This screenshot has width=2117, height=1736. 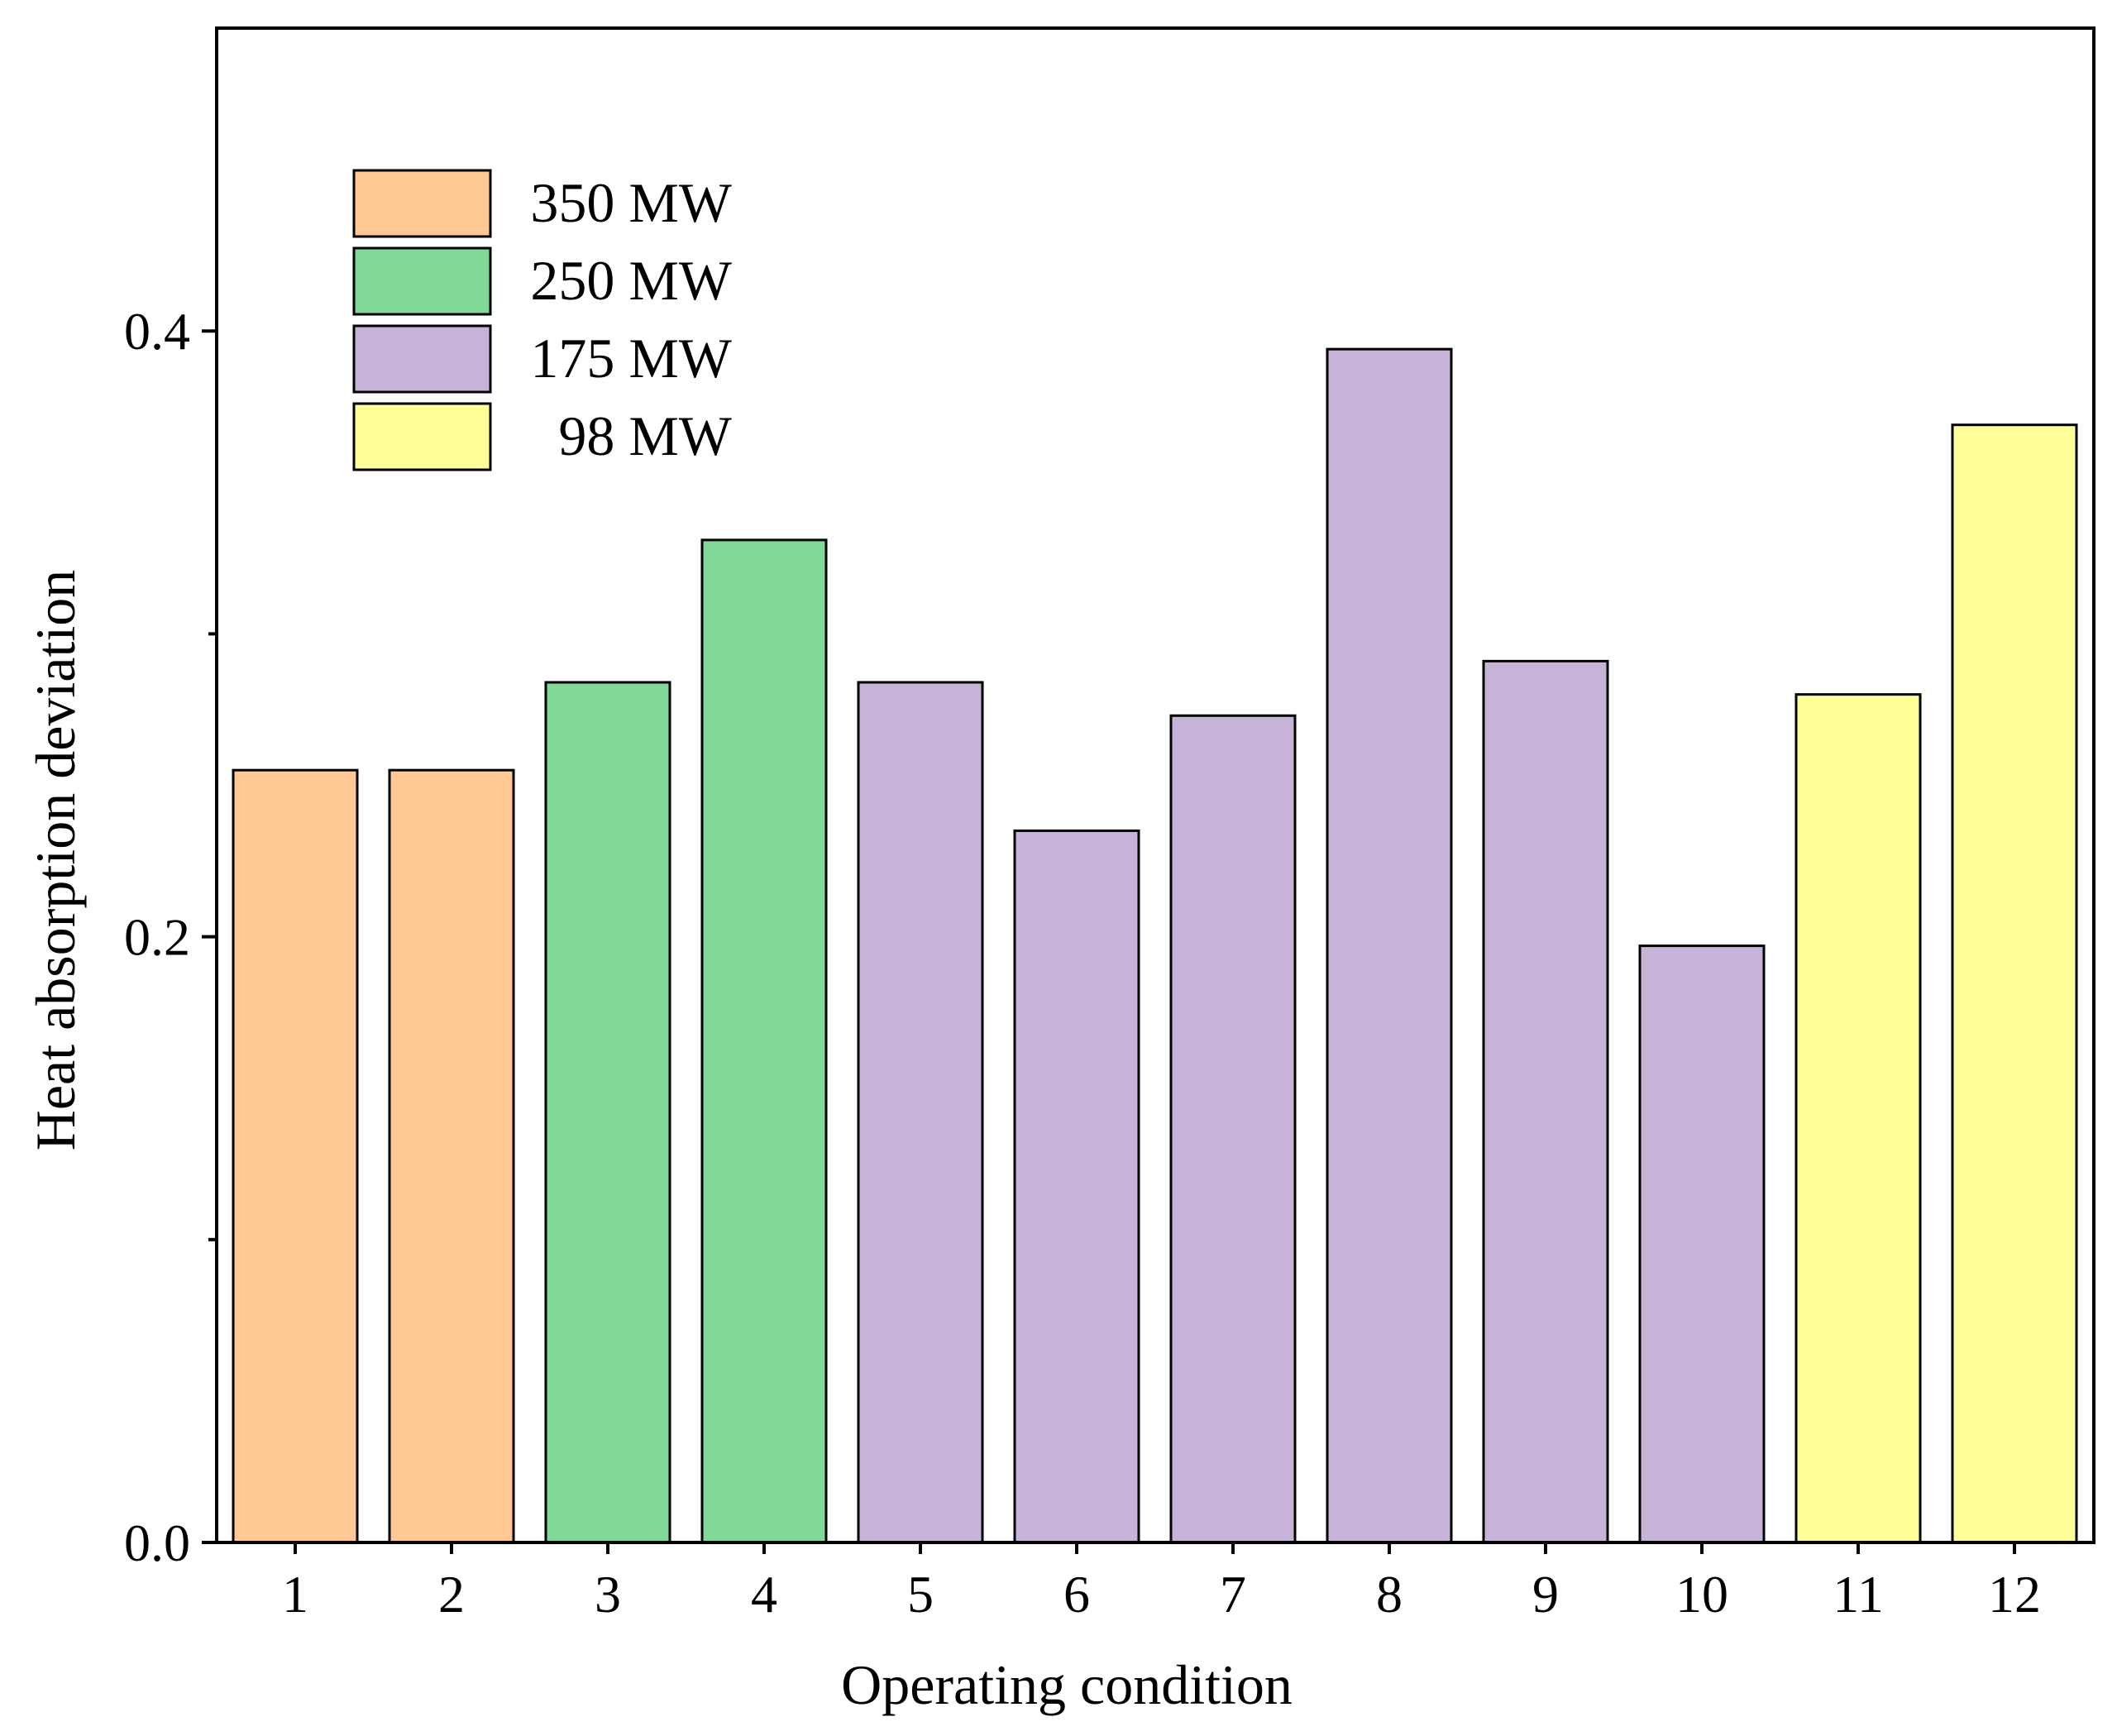 I want to click on y-tick-label: 0.4, so click(x=157, y=331).